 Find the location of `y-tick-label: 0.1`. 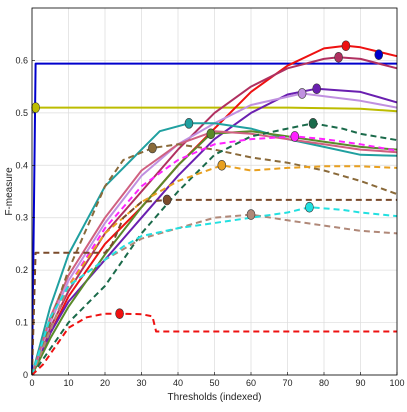

y-tick-label: 0.1 is located at coordinates (21, 323).